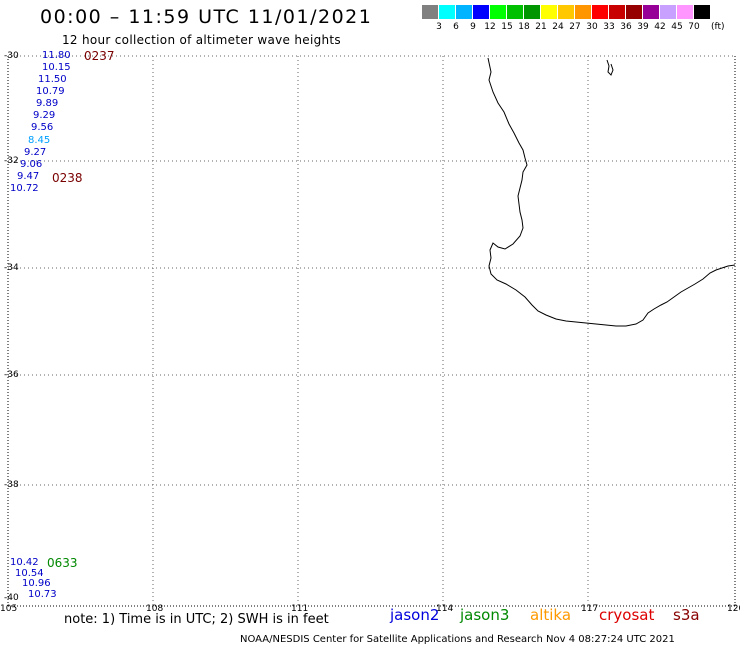 The width and height of the screenshot is (740, 650). Describe the element at coordinates (718, 27) in the screenshot. I see `scale-unit-label: (ft)` at that location.